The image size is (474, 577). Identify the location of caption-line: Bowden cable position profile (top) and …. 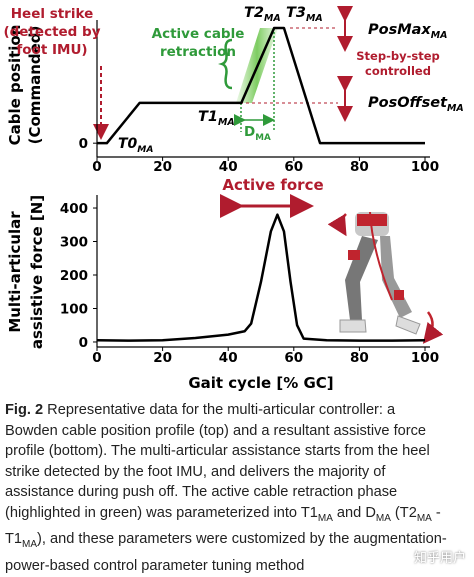
(238, 431).